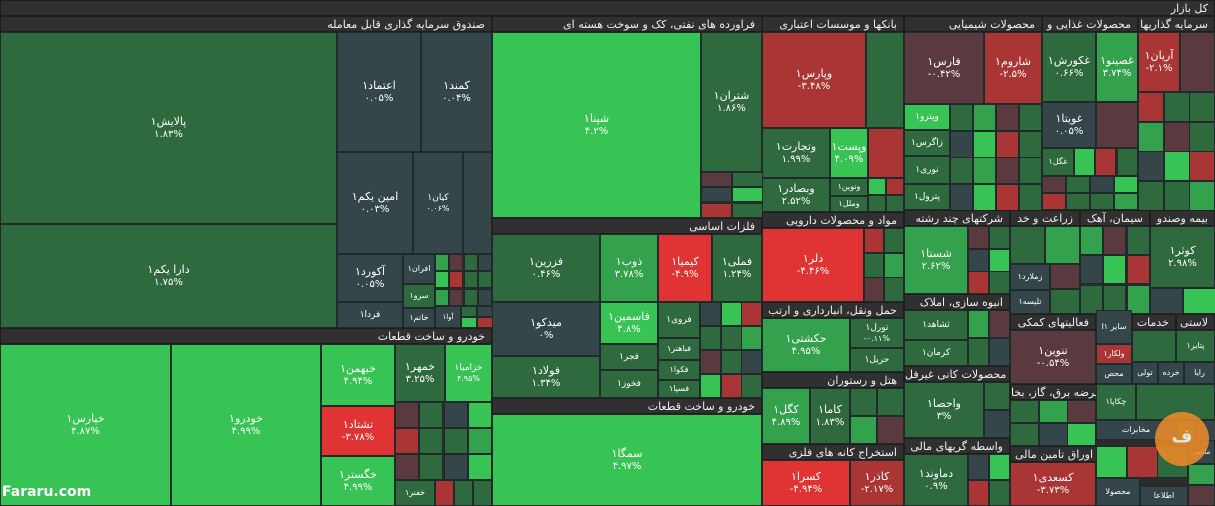  What do you see at coordinates (936, 353) in the screenshot?
I see `stock-tile: کرمان۱` at bounding box center [936, 353].